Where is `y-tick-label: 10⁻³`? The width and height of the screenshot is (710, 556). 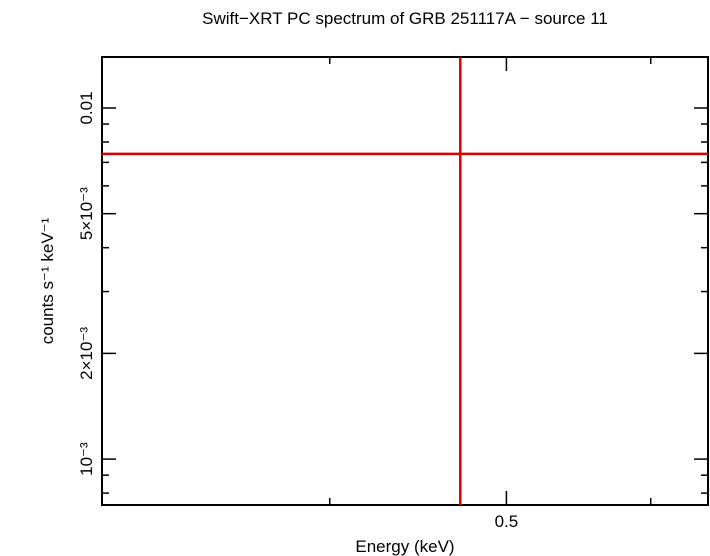 y-tick-label: 10⁻³ is located at coordinates (86, 459).